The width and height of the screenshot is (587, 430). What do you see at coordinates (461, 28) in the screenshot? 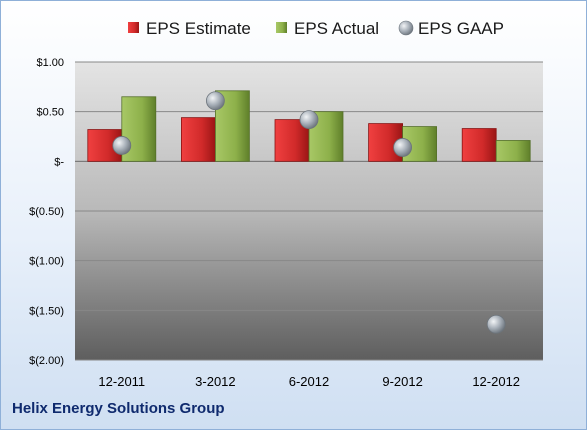
I see `legend-label: EPS GAAP` at bounding box center [461, 28].